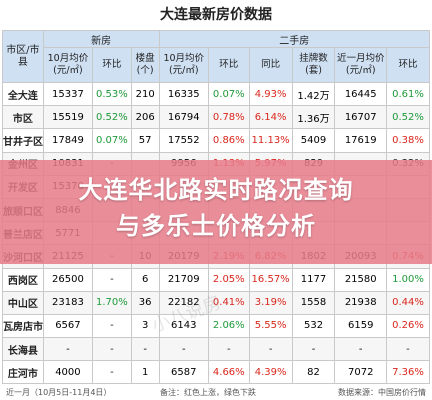 Image resolution: width=432 pixels, height=400 pixels. I want to click on new-price-cell: 15519, so click(68, 117).